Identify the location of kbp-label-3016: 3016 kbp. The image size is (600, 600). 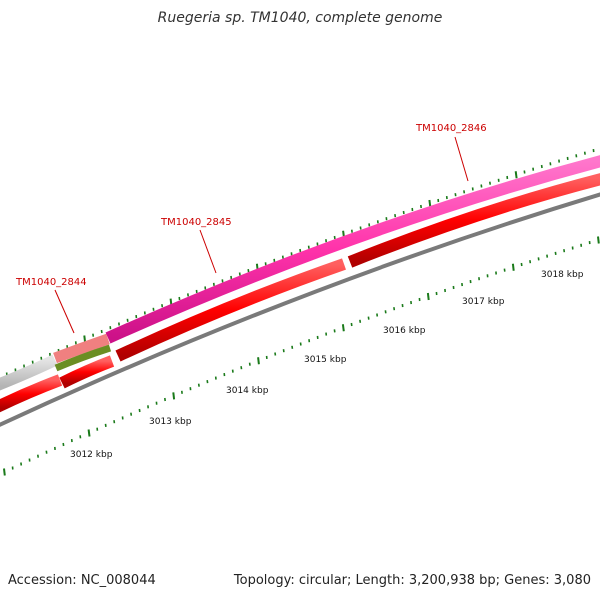
(404, 331).